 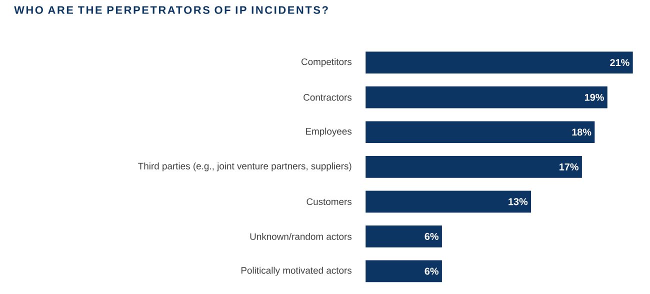 What do you see at coordinates (620, 62) in the screenshot?
I see `data-label: 21%` at bounding box center [620, 62].